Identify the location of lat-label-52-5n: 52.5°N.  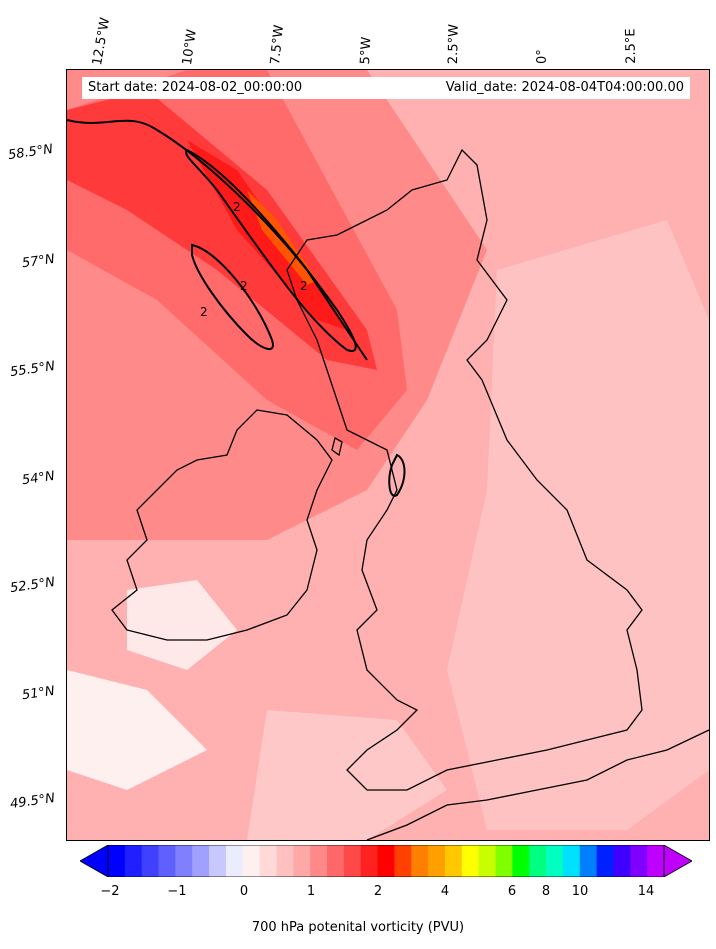
(32, 585).